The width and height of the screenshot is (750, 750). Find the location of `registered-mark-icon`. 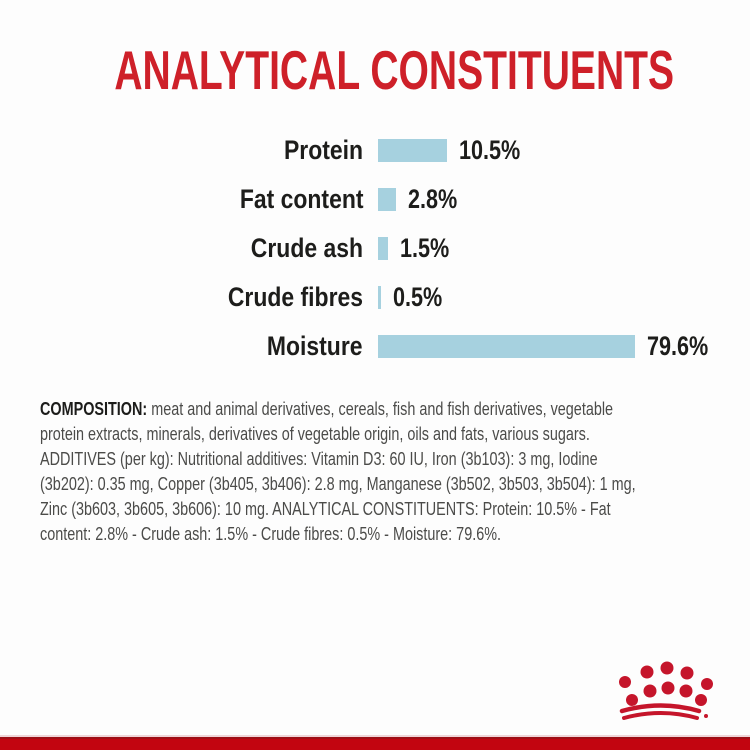

registered-mark-icon is located at coordinates (706, 716).